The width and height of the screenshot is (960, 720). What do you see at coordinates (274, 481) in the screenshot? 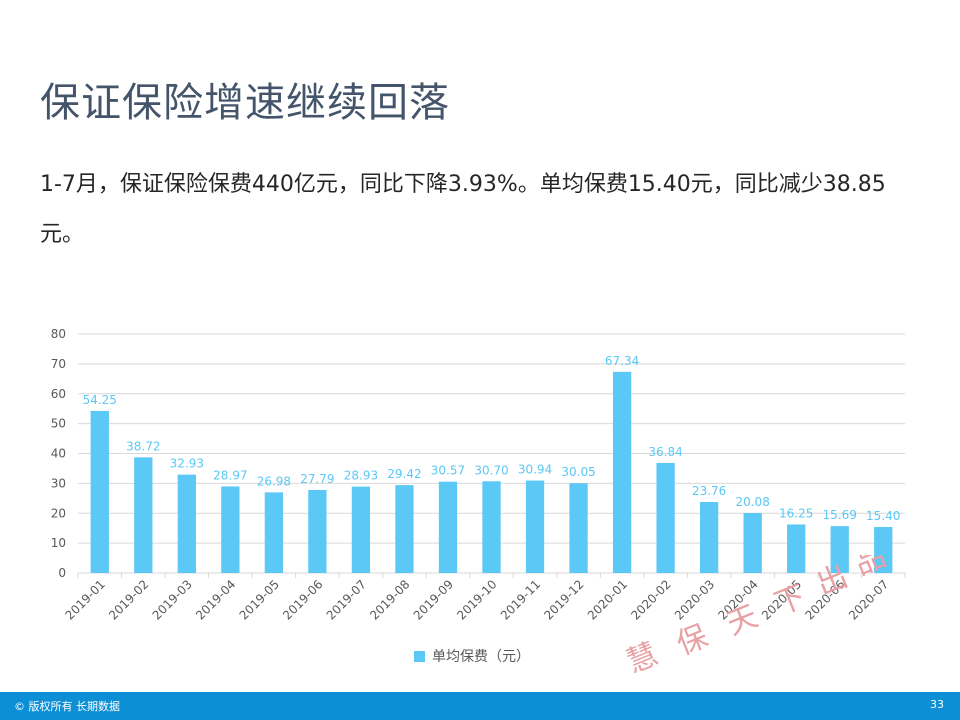
I see `data-label: 26.98` at bounding box center [274, 481].